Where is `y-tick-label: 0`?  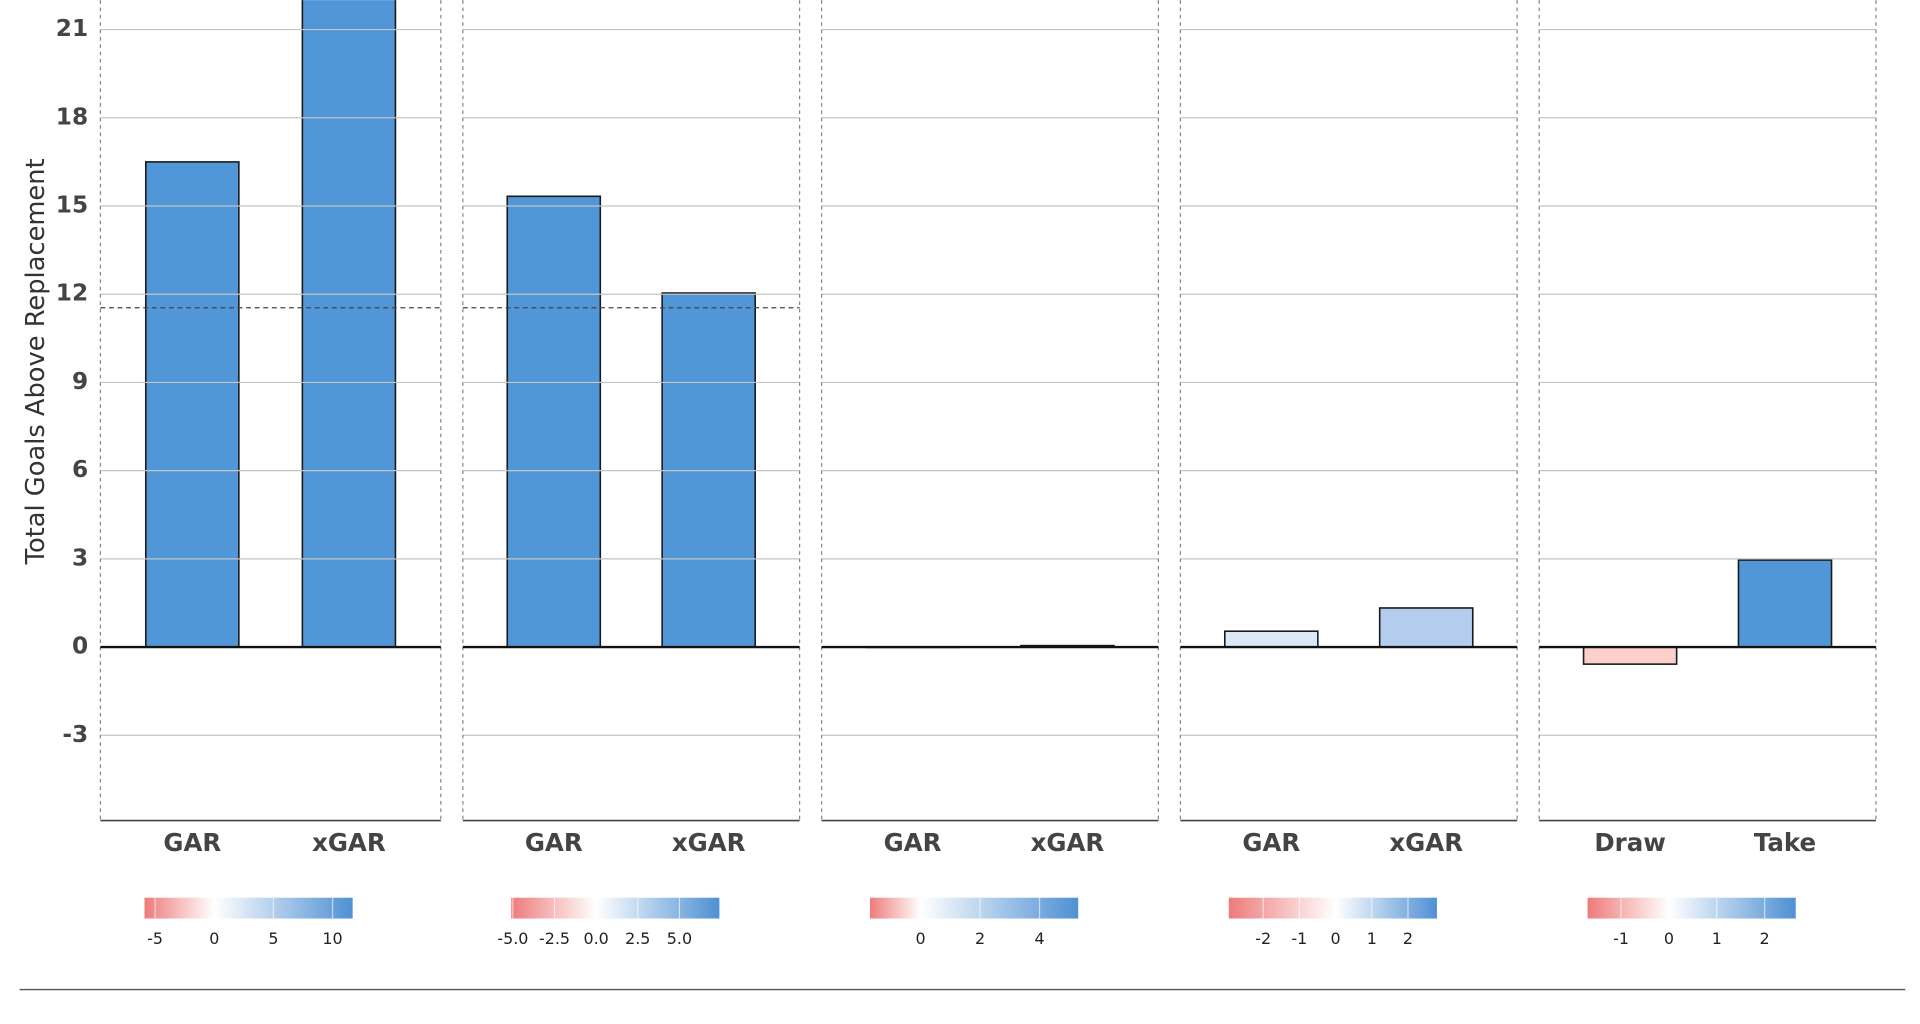 y-tick-label: 0 is located at coordinates (80, 646).